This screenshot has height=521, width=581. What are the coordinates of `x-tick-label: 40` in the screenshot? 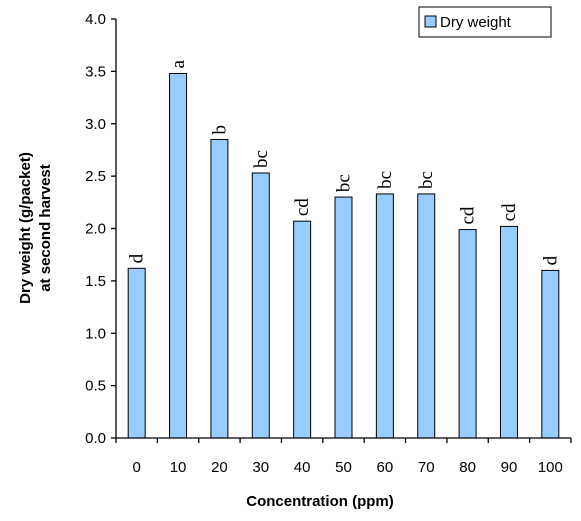 It's located at (302, 467).